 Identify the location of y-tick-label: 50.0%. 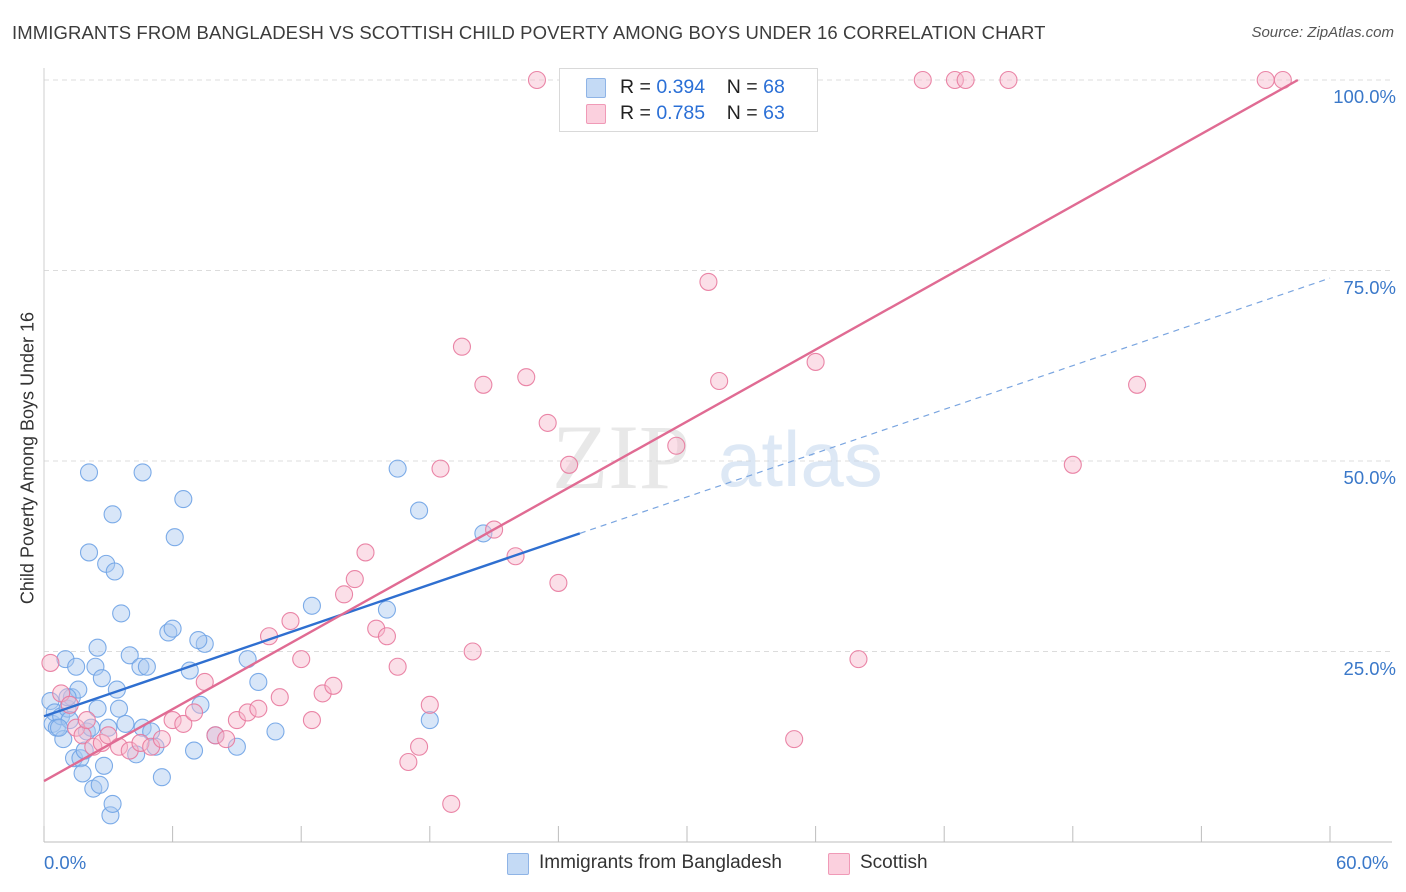
(1369, 477).